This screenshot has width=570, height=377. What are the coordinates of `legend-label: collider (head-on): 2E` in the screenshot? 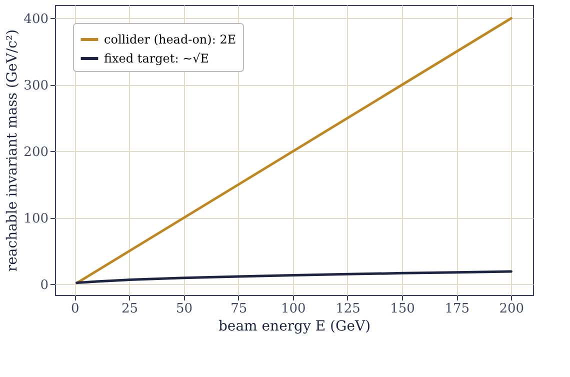 It's located at (170, 39).